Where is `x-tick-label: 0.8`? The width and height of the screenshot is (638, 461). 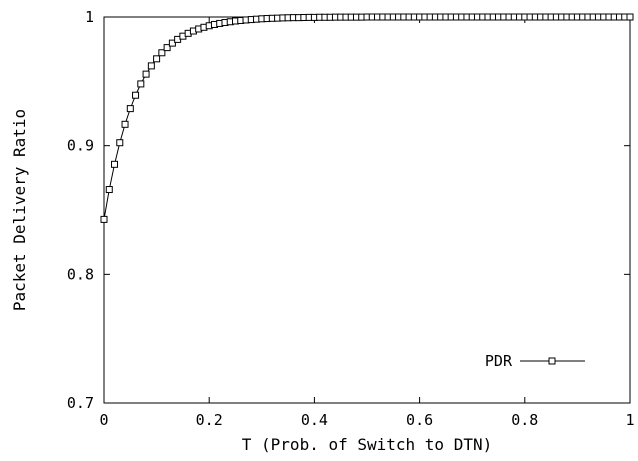 x-tick-label: 0.8 is located at coordinates (524, 420).